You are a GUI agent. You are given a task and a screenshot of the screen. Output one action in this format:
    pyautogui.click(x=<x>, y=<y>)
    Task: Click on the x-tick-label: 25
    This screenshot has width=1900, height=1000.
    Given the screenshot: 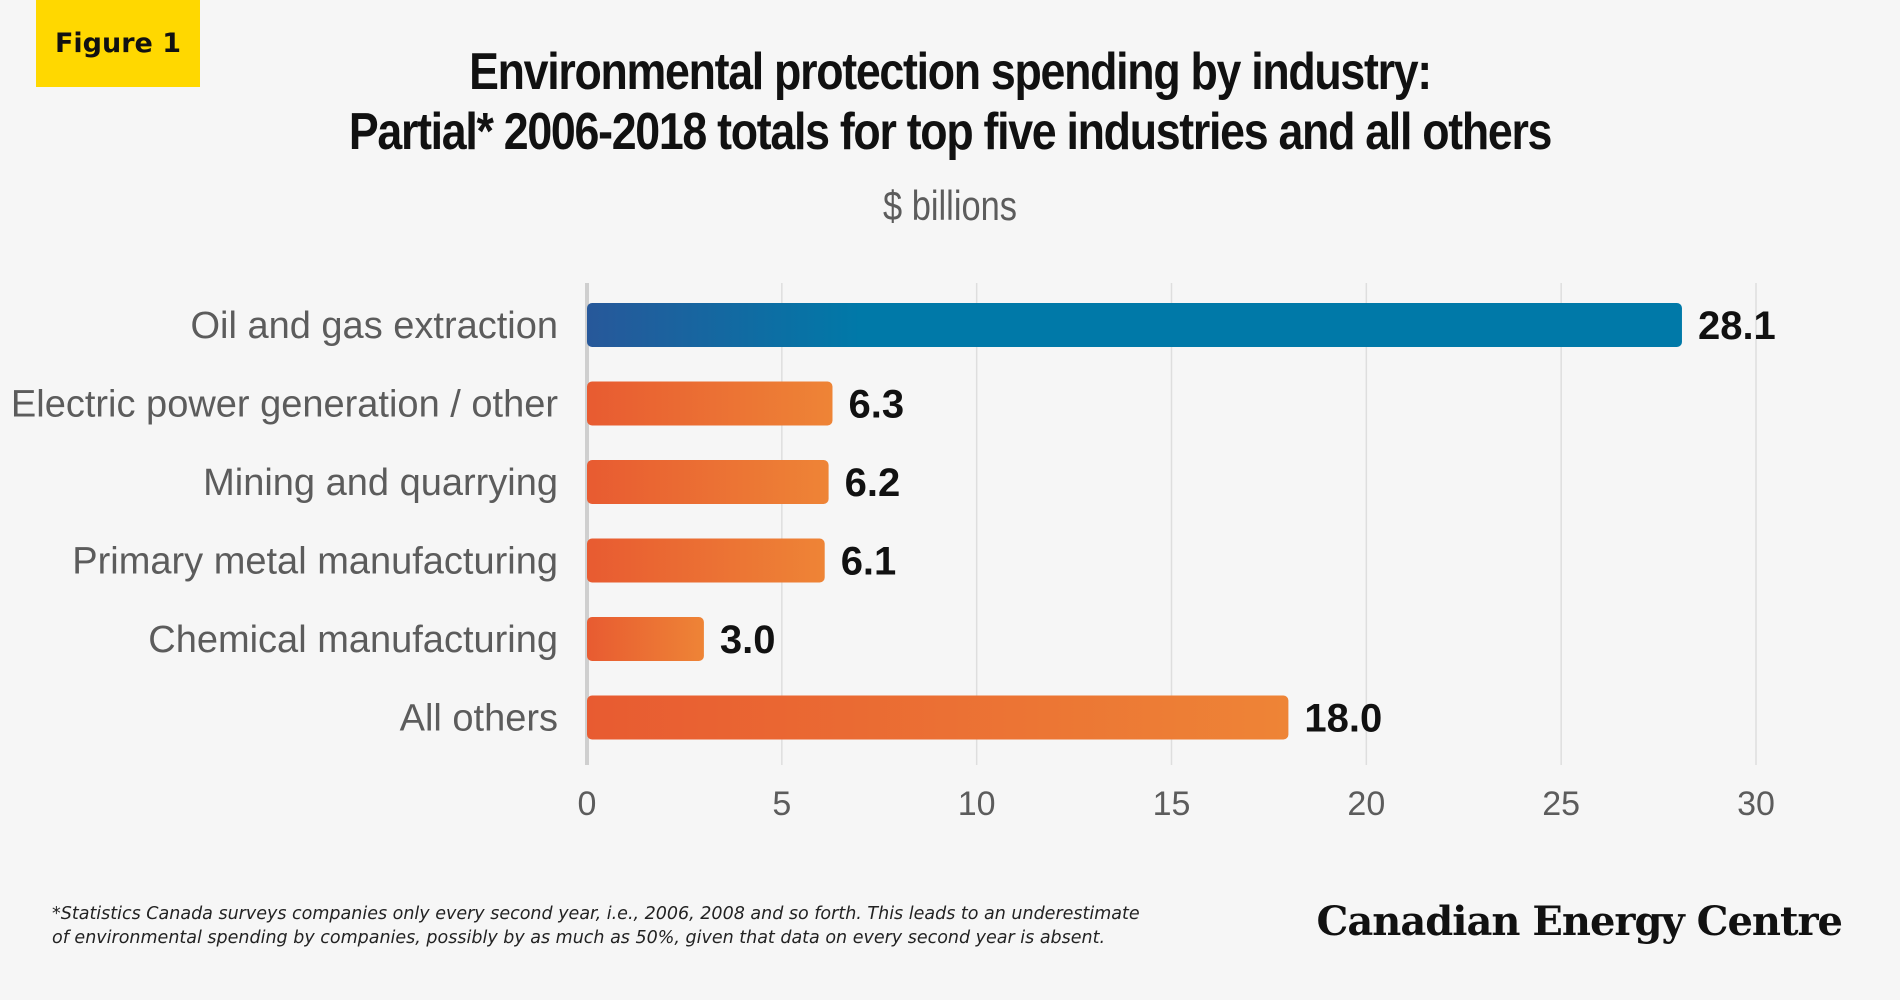 What is the action you would take?
    pyautogui.click(x=1561, y=804)
    